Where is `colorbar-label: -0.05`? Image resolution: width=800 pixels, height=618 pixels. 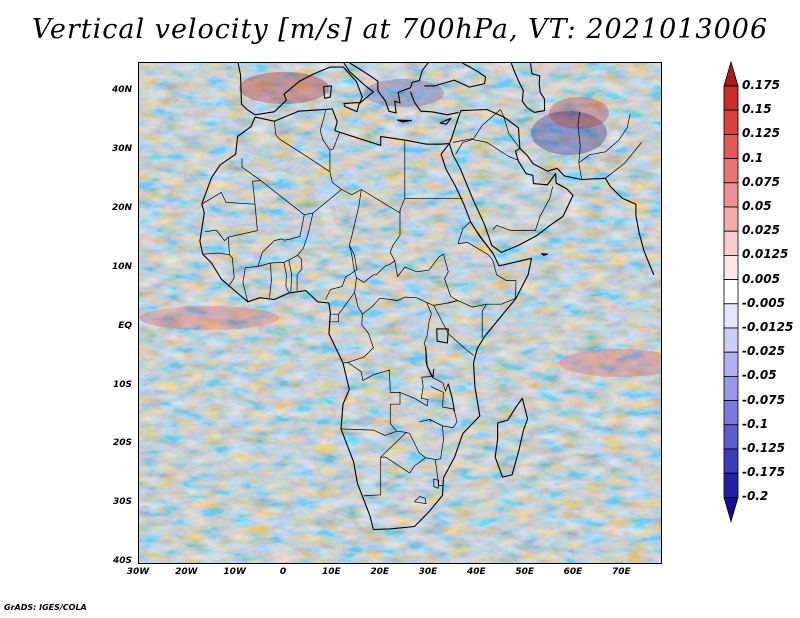 colorbar-label: -0.05 is located at coordinates (759, 375).